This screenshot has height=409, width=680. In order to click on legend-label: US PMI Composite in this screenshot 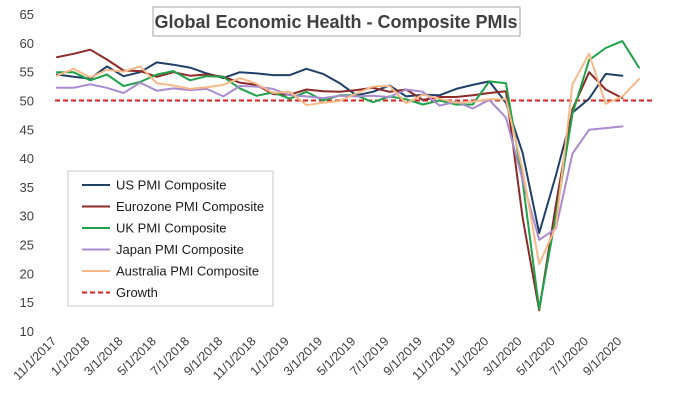, I will do `click(171, 185)`.